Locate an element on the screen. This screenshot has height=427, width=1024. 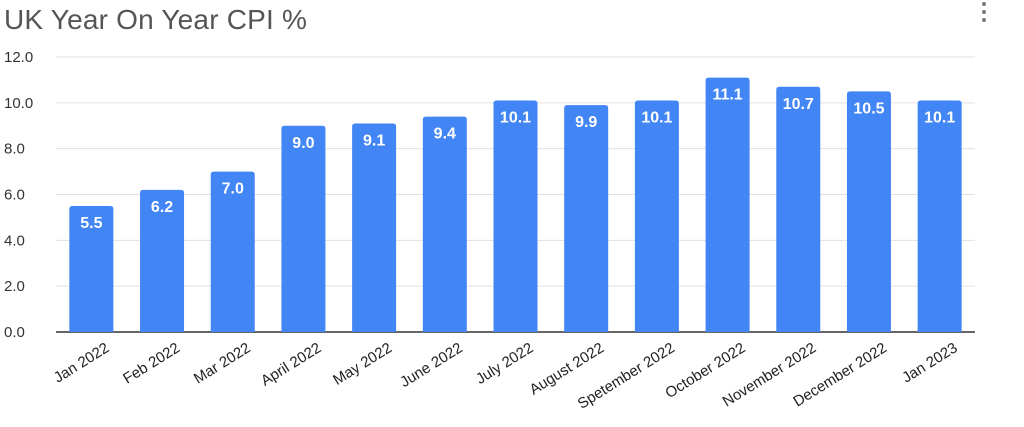
y-tick-label: 12.0 is located at coordinates (18, 57).